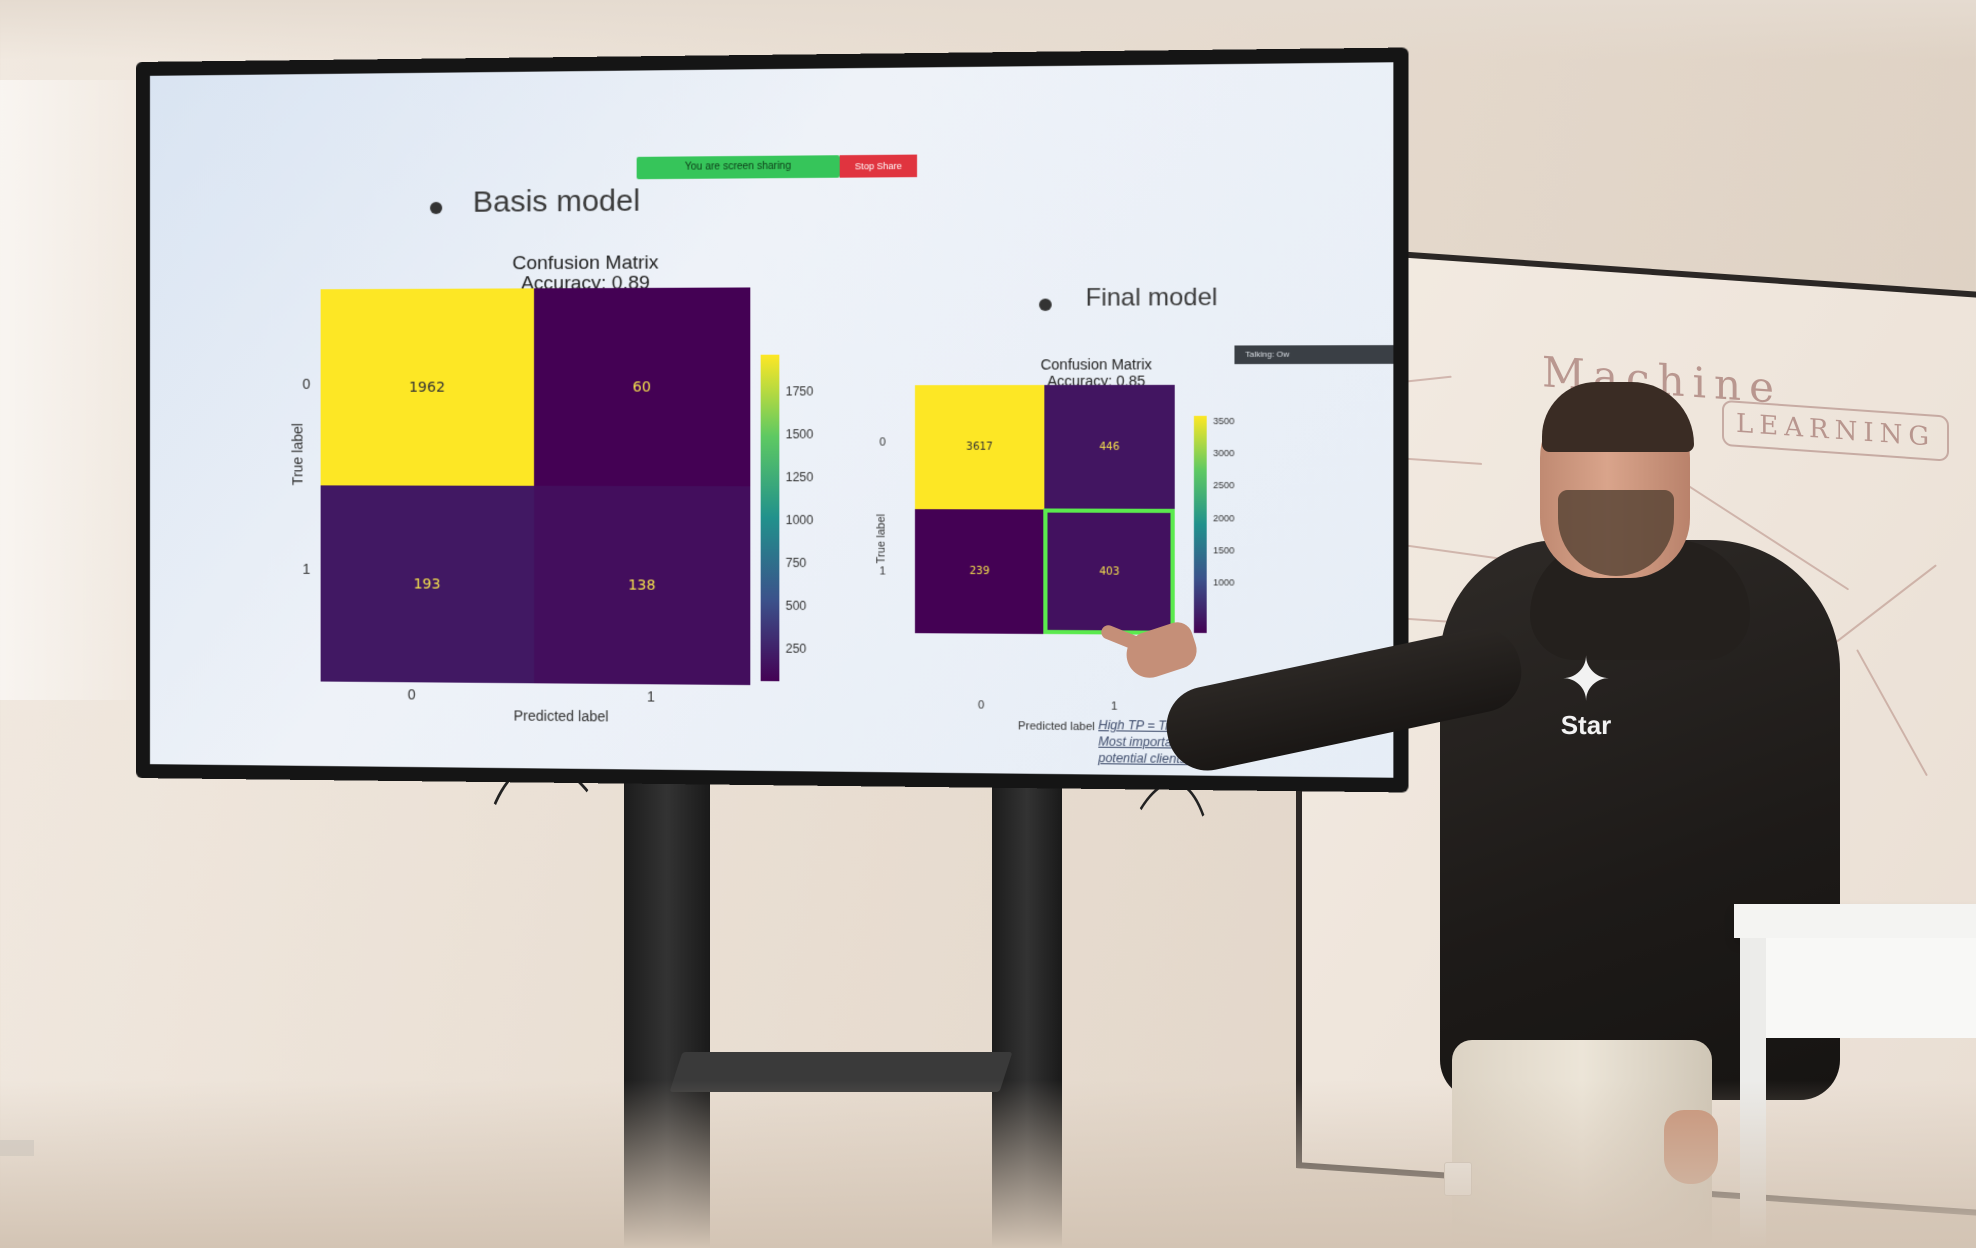 This screenshot has width=1976, height=1248. Describe the element at coordinates (770, 518) in the screenshot. I see `basis-colorbar` at that location.